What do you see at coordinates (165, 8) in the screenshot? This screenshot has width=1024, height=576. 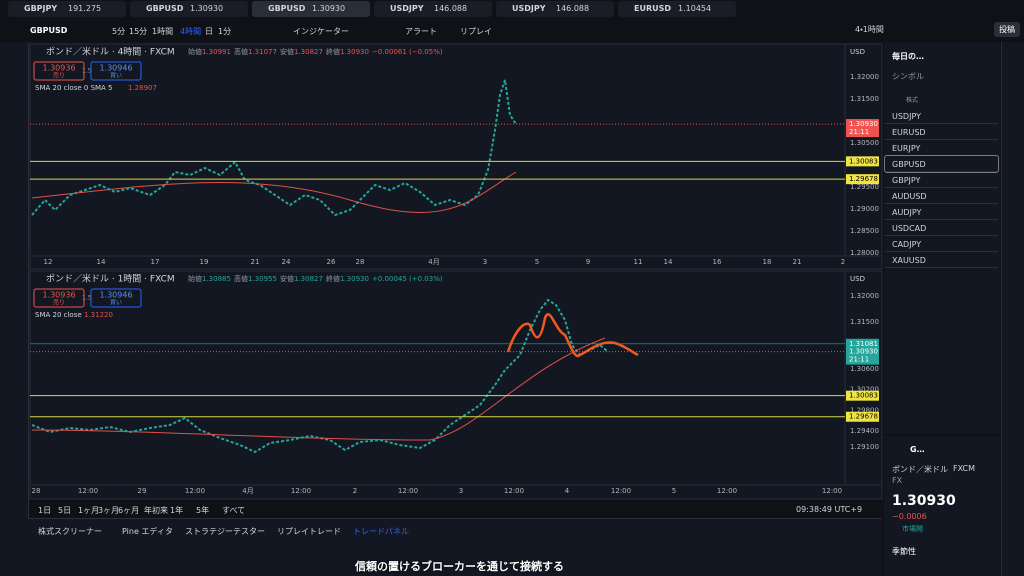 I see `tab-symbol: GBPUSD` at bounding box center [165, 8].